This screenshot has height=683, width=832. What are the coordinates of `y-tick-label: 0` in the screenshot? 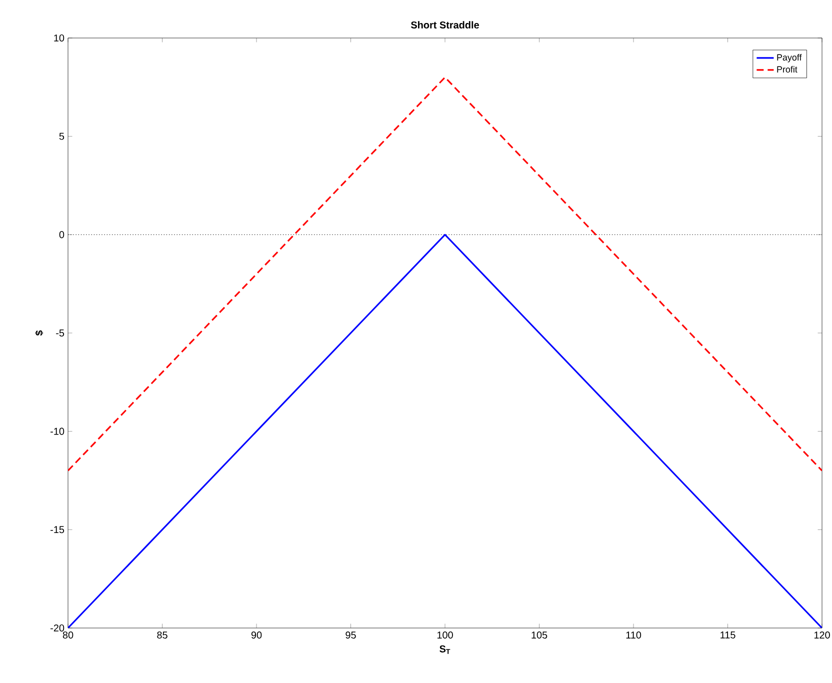 It's located at (61, 234).